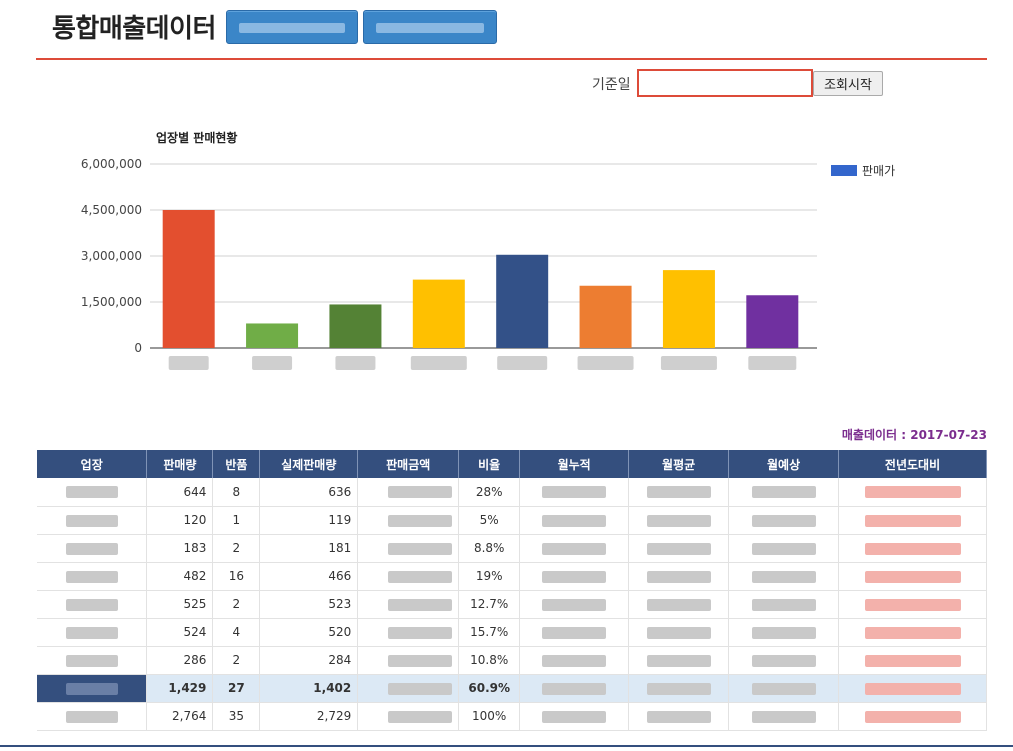 The width and height of the screenshot is (1013, 751). I want to click on table-row: 2,764 35 2,729 100%, so click(512, 716).